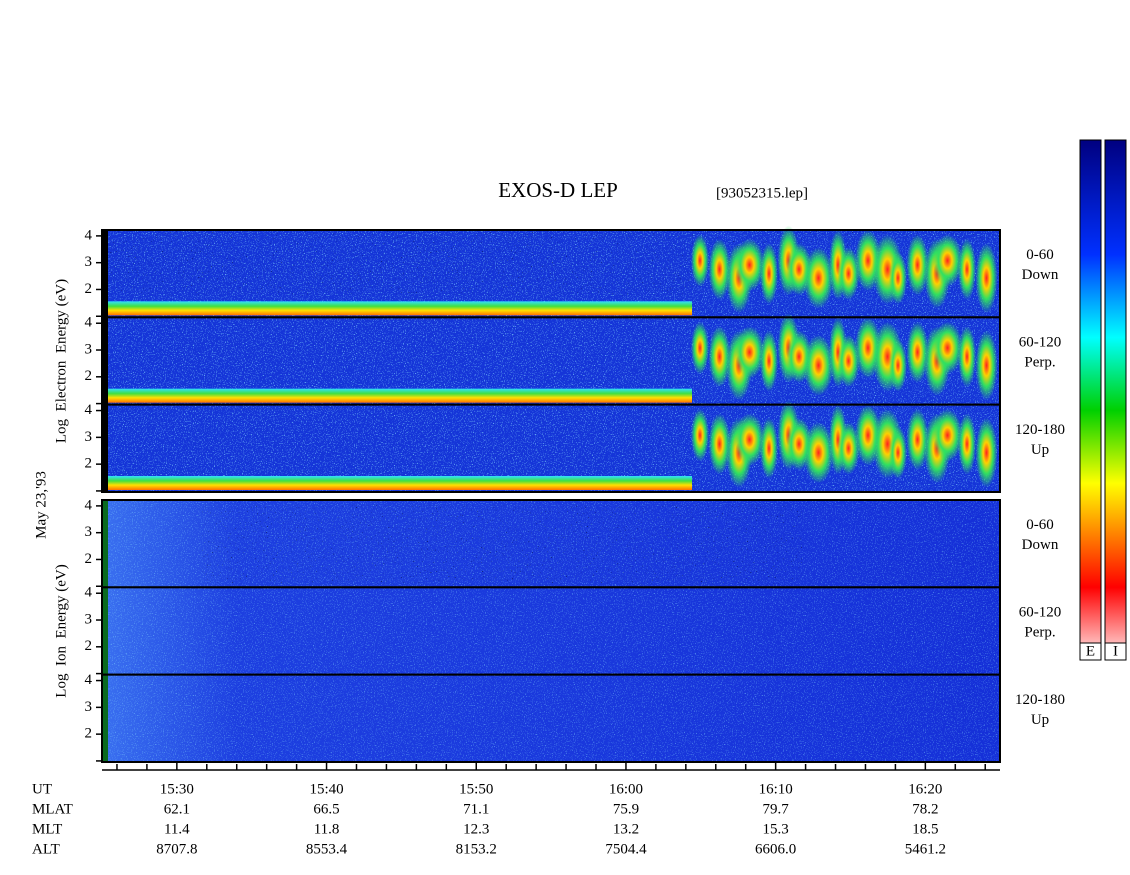 This screenshot has width=1130, height=875. What do you see at coordinates (326, 789) in the screenshot?
I see `row-value: 15:40` at bounding box center [326, 789].